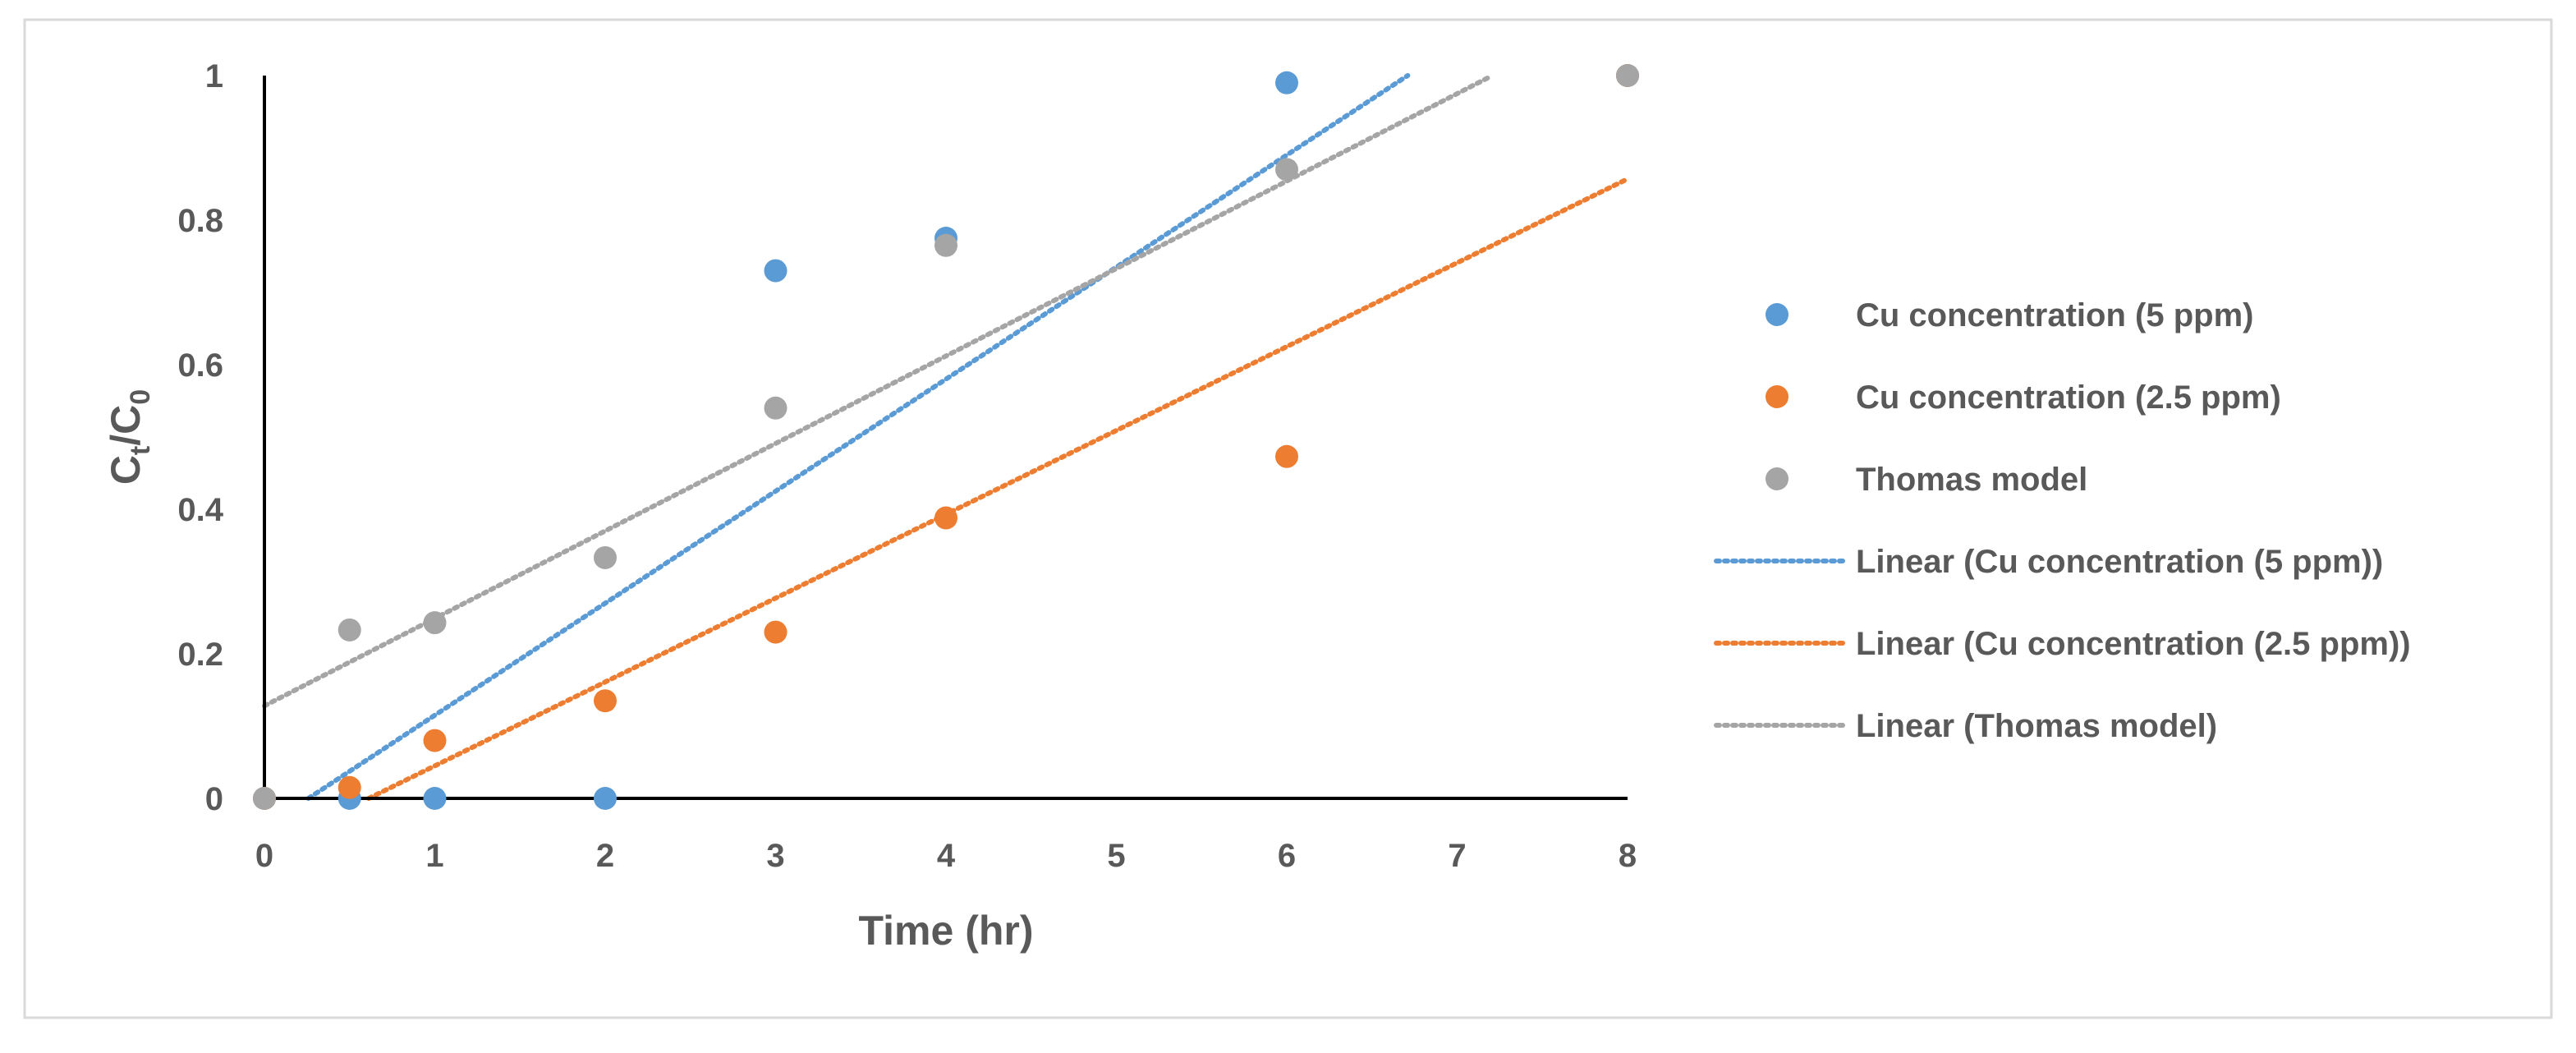 This screenshot has height=1053, width=2576. Describe the element at coordinates (434, 856) in the screenshot. I see `x-tick-label: 1` at that location.